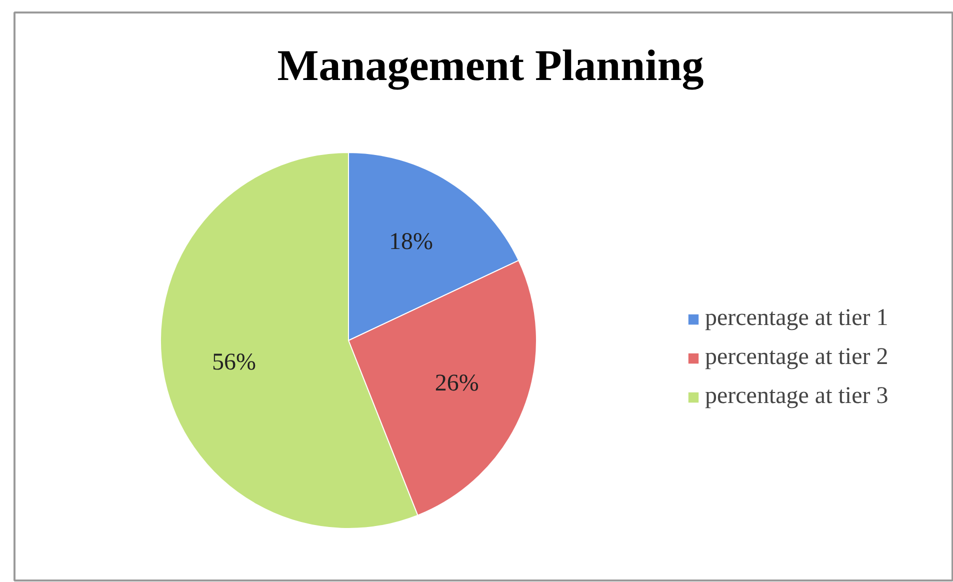 Image resolution: width=953 pixels, height=582 pixels. What do you see at coordinates (456, 383) in the screenshot?
I see `data-label: 26%` at bounding box center [456, 383].